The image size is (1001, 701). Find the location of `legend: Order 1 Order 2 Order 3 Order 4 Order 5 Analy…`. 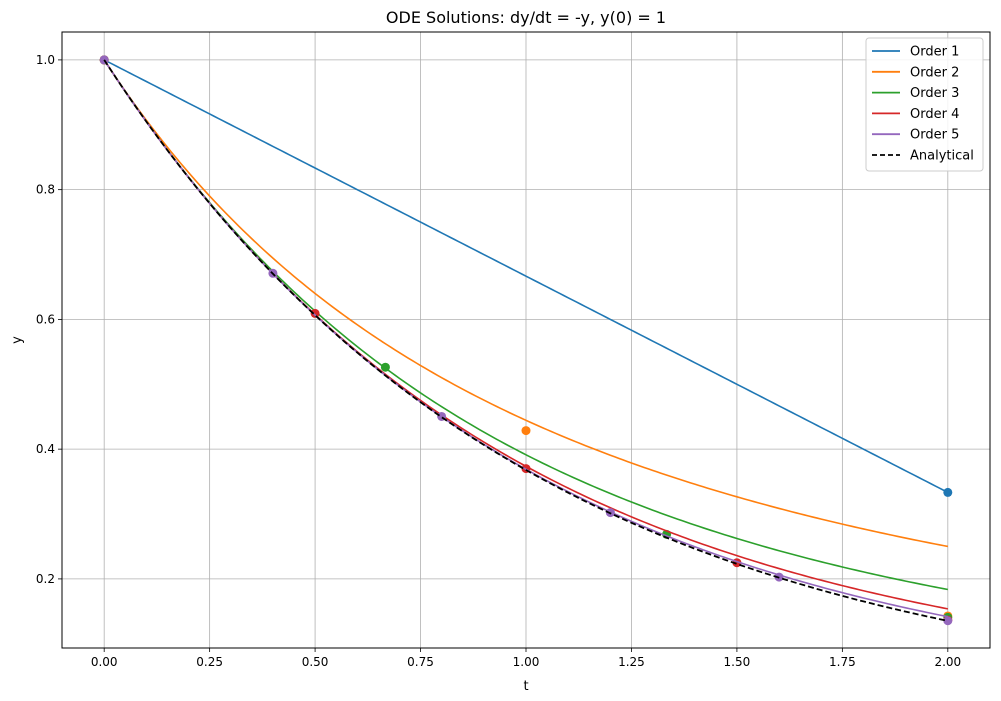

legend: Order 1 Order 2 Order 3 Order 4 Order 5 Analy… is located at coordinates (924, 104).